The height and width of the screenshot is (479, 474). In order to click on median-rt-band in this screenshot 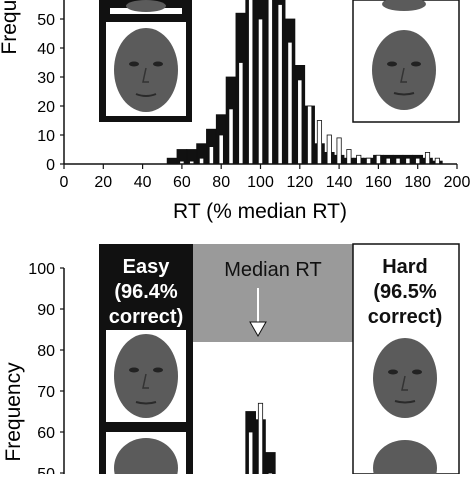, I will do `click(273, 293)`.